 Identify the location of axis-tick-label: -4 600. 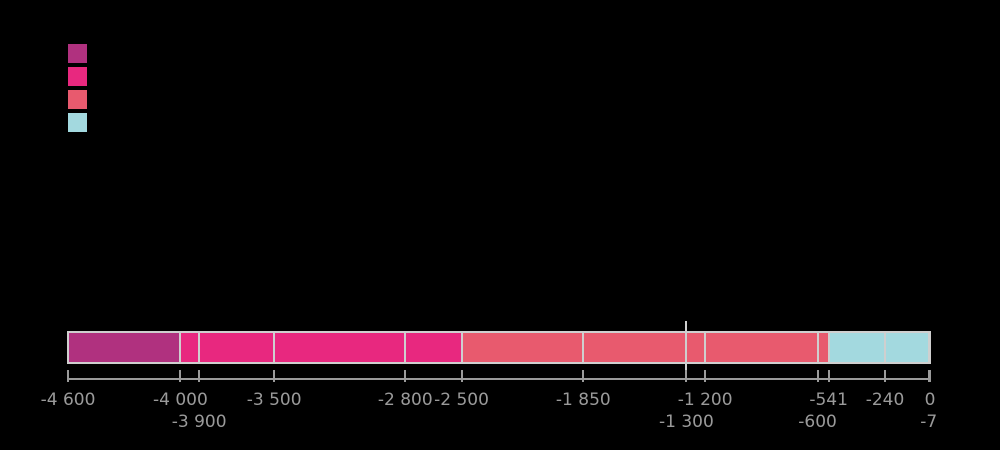
(68, 400).